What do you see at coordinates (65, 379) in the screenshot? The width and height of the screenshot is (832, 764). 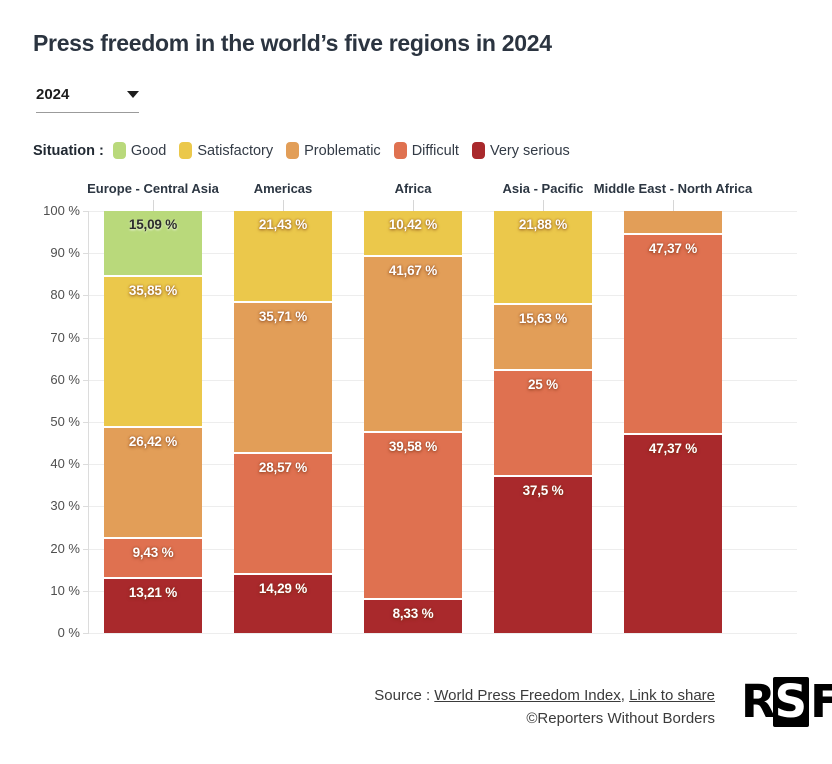 I see `y-axis-label: 60 %` at bounding box center [65, 379].